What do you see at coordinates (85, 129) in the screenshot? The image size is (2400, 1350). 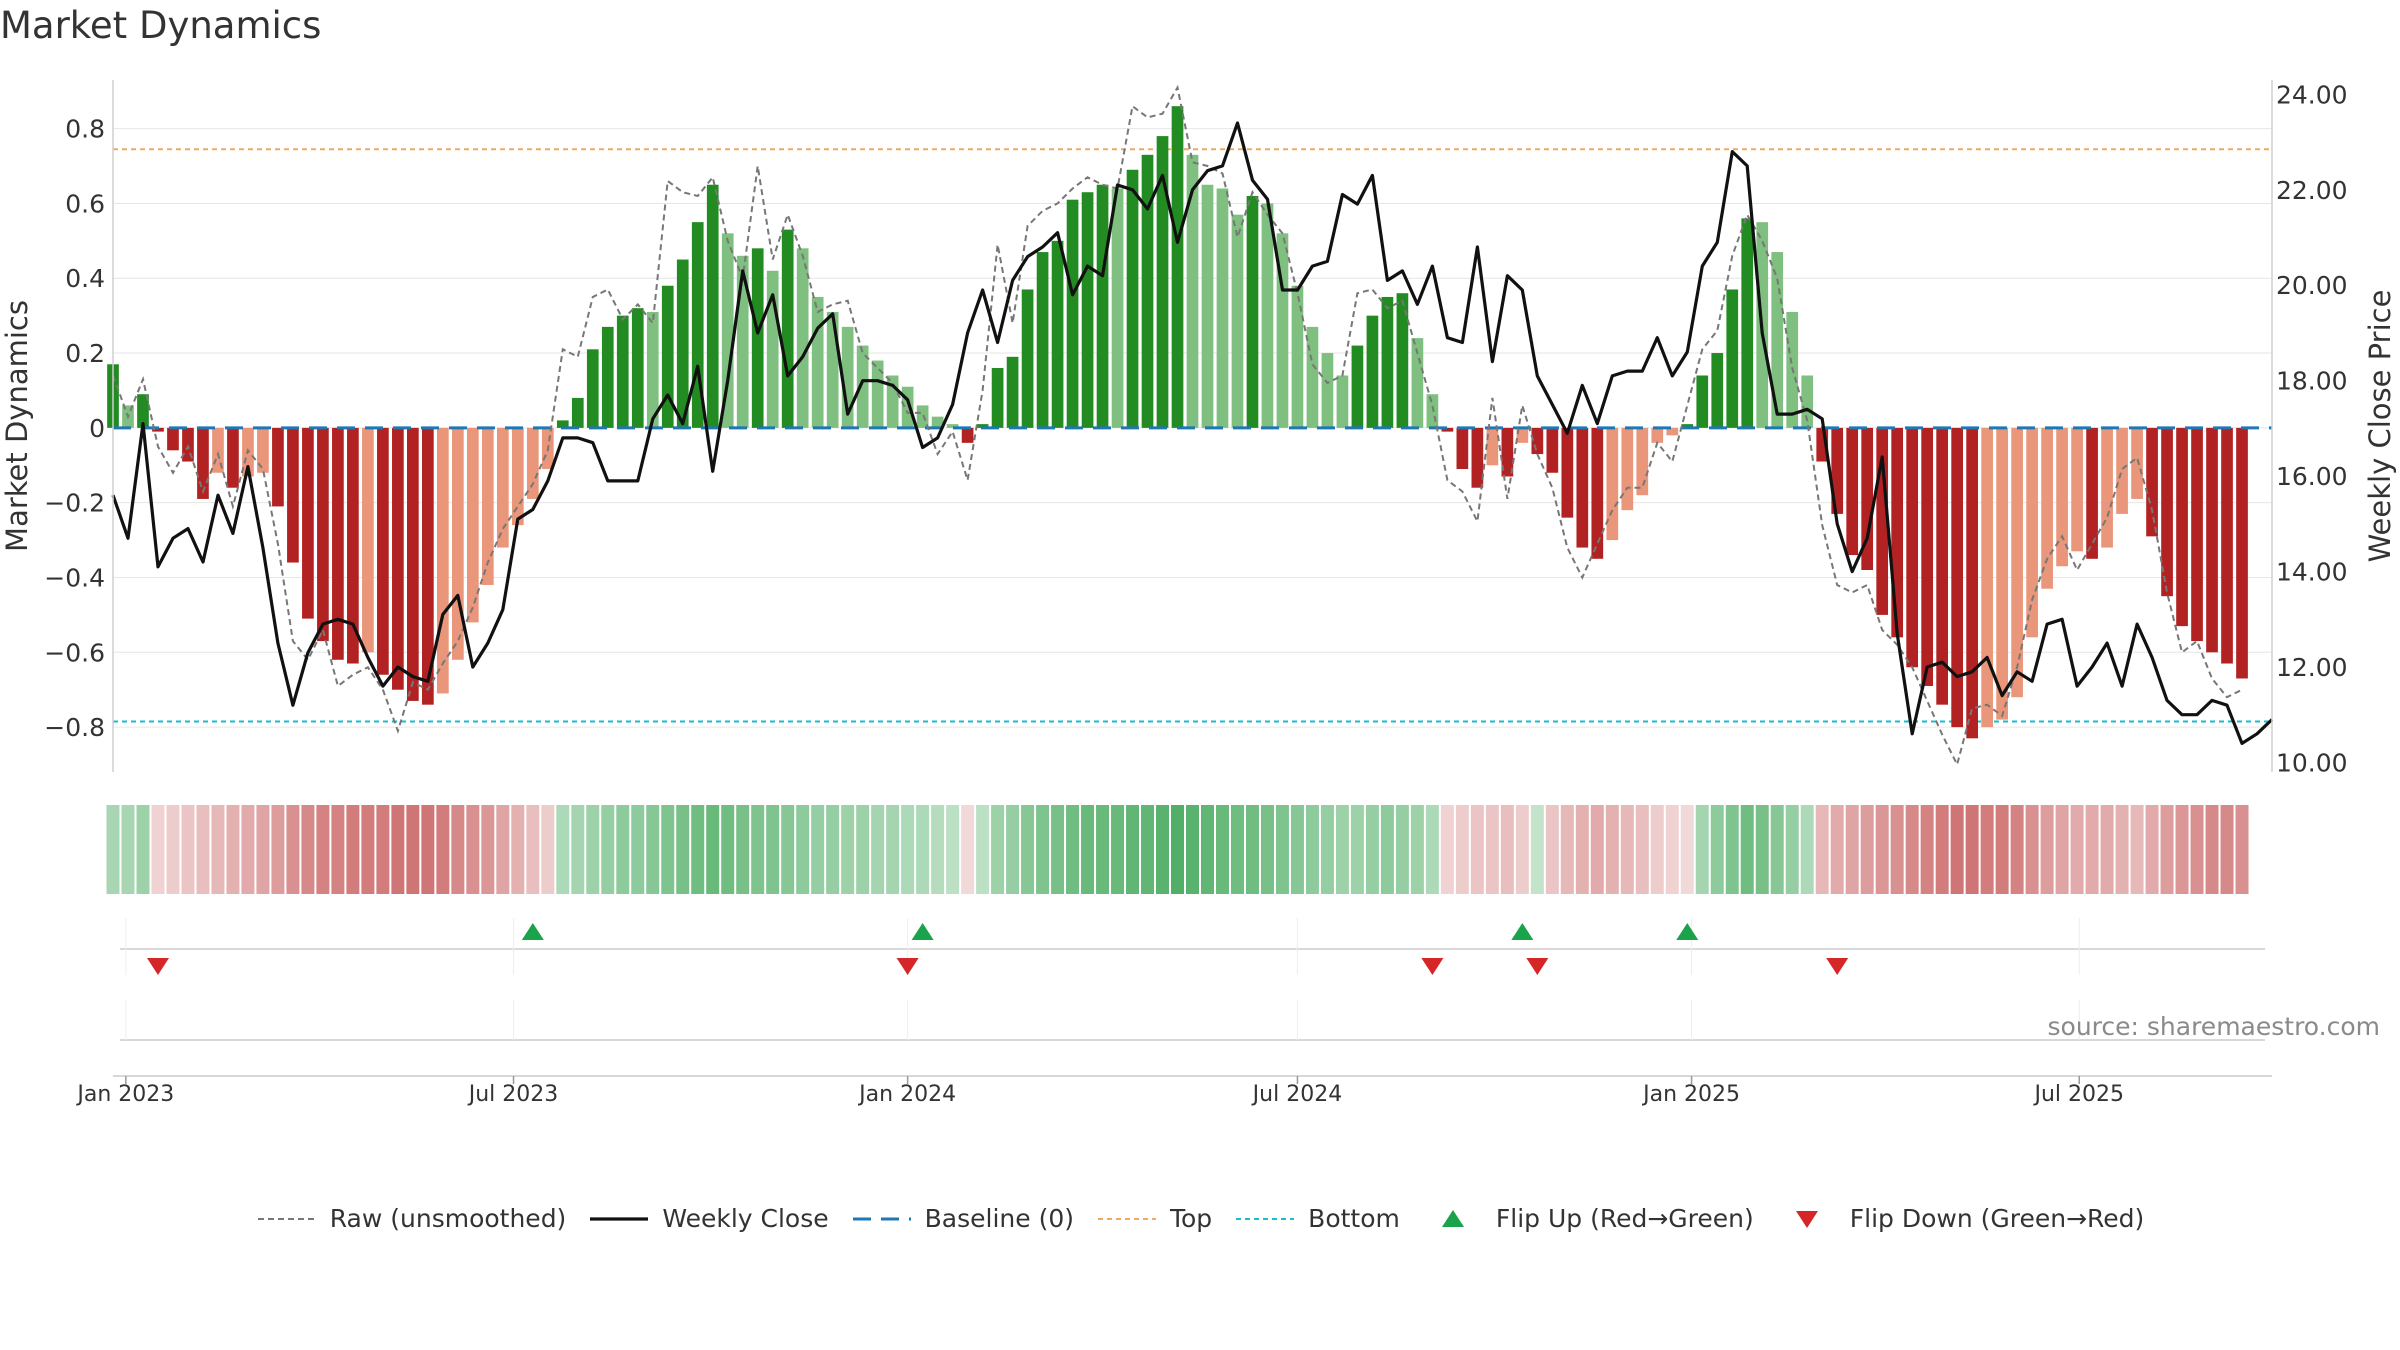 I see `y-tick-label: 0.8` at bounding box center [85, 129].